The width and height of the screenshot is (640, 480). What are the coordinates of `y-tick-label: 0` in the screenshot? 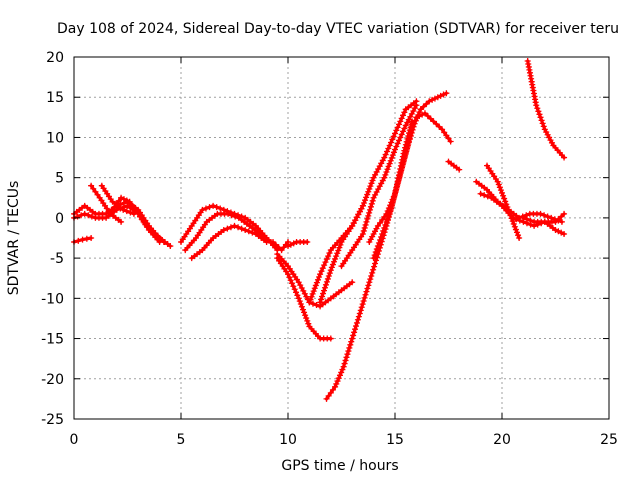 It's located at (59, 219).